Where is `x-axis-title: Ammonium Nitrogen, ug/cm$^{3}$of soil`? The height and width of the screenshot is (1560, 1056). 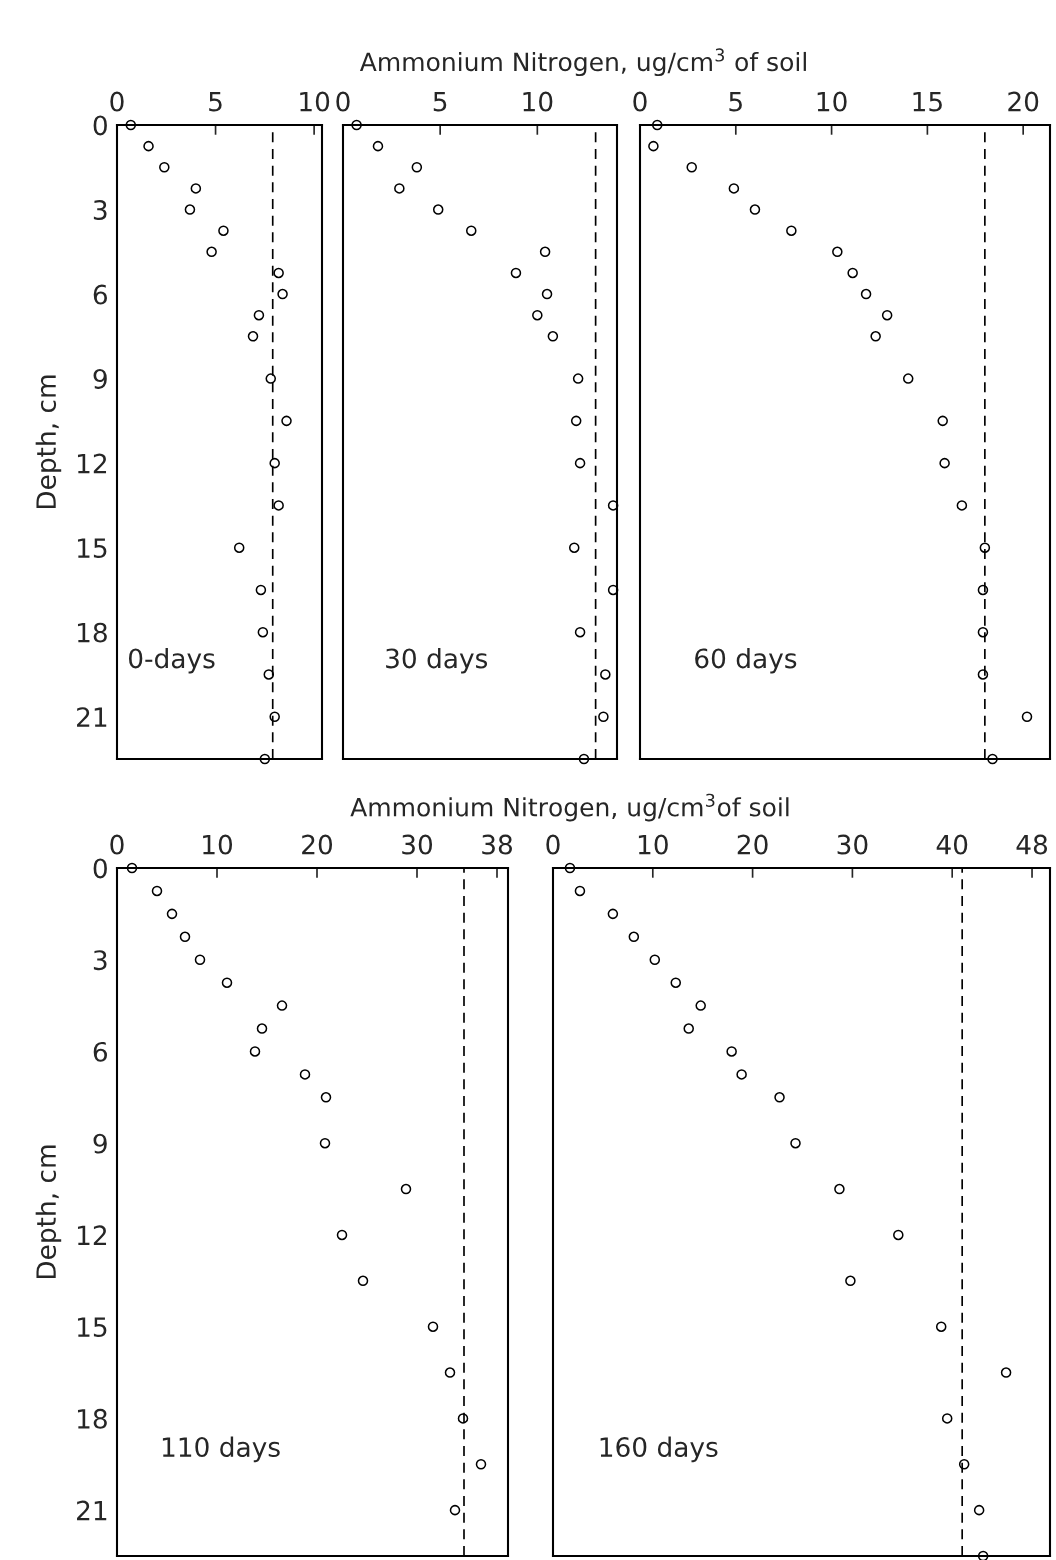
x-axis-title: Ammonium Nitrogen, ug/cm$^{3}$of soil is located at coordinates (569, 807).